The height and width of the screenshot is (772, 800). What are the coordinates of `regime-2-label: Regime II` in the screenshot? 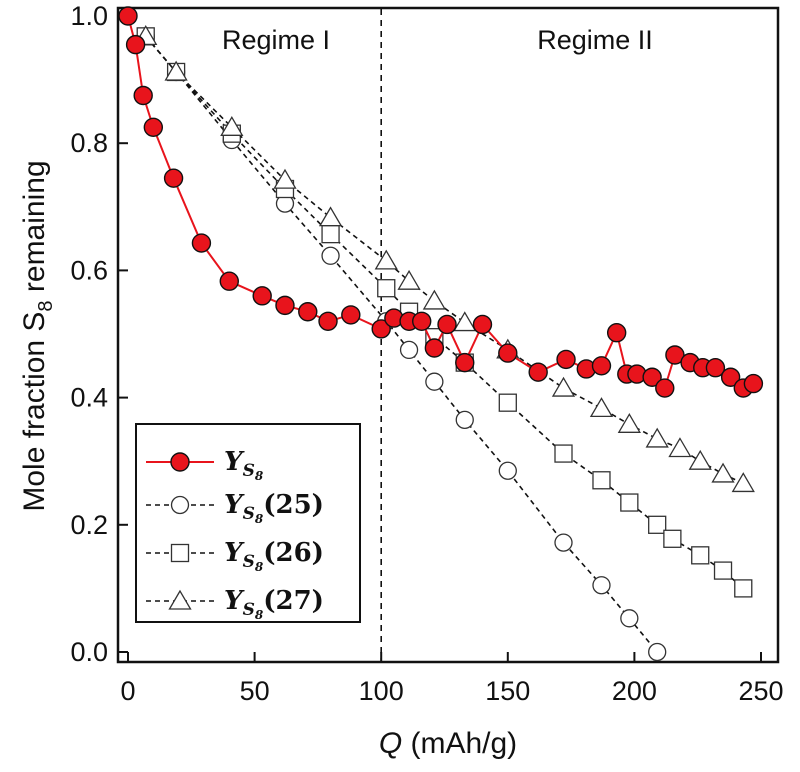 It's located at (595, 40).